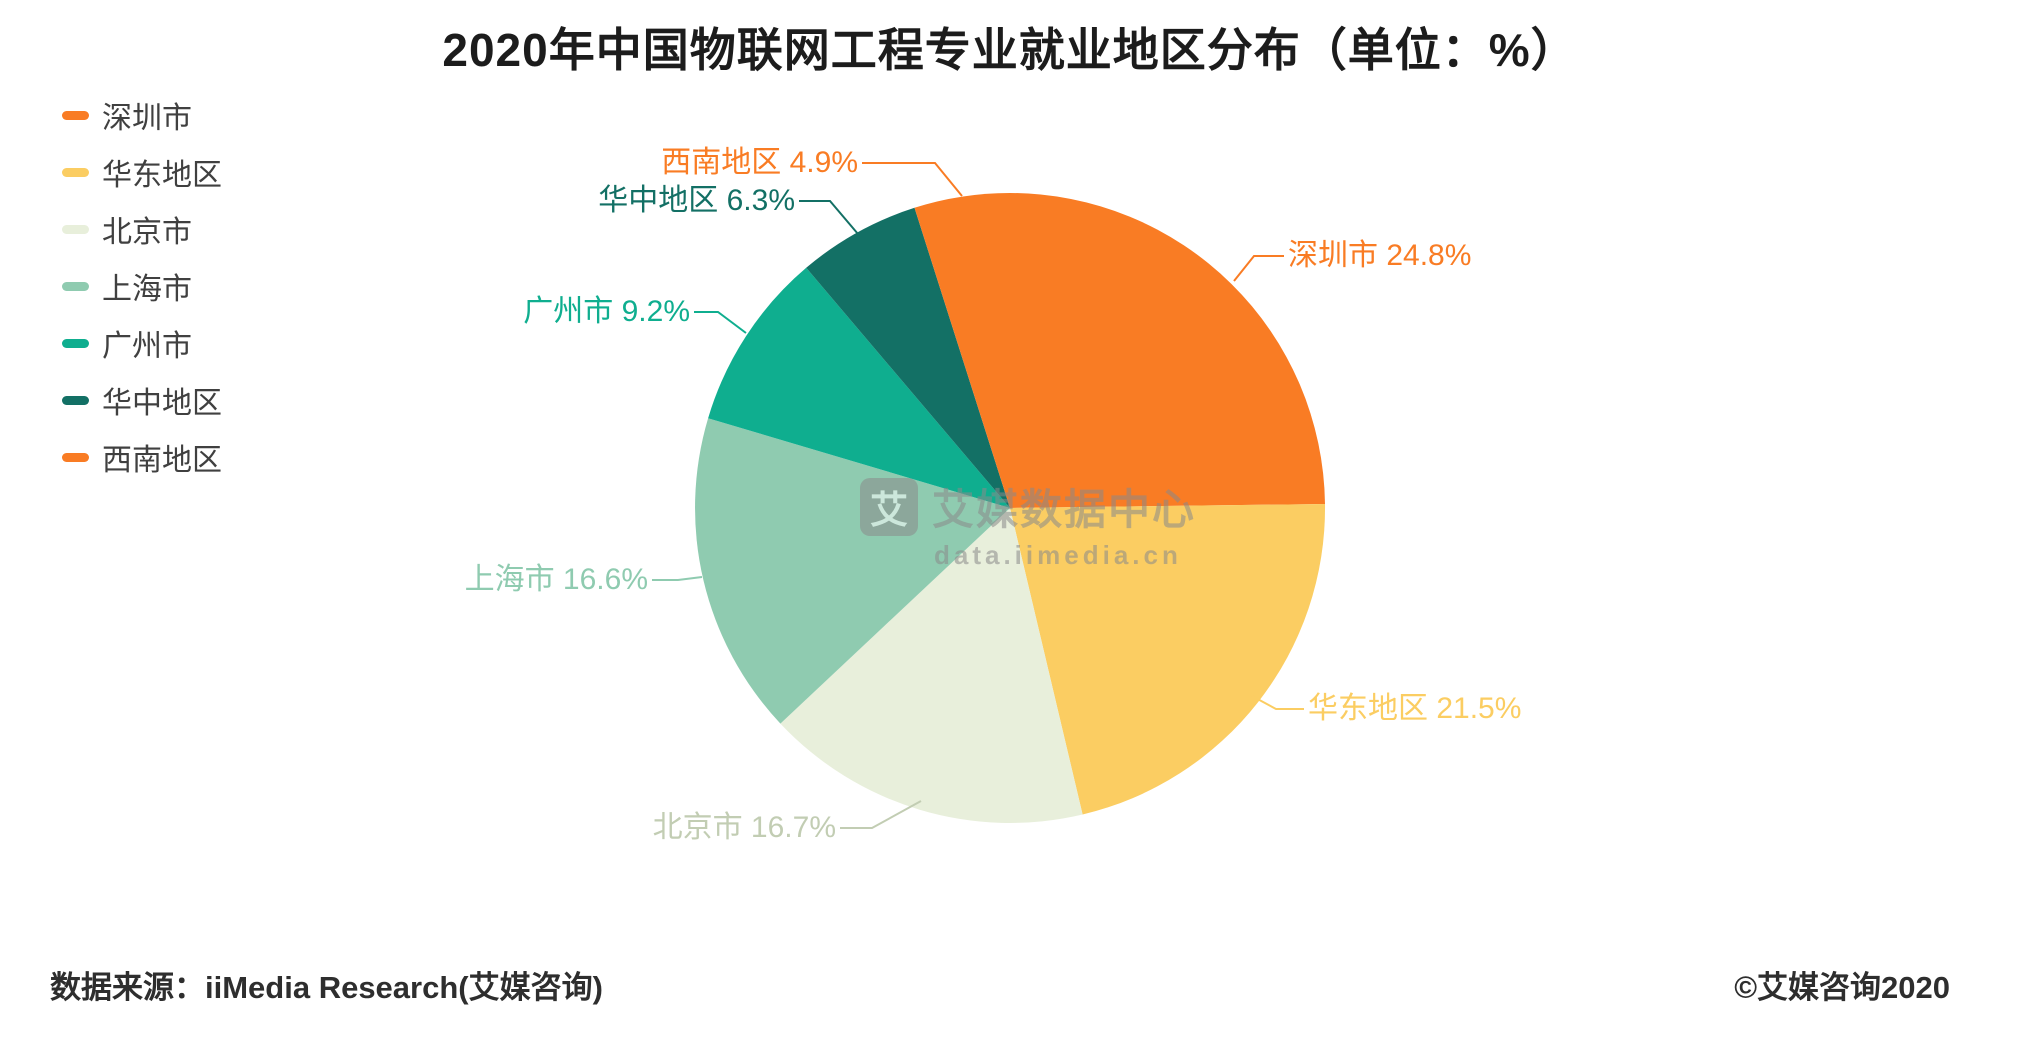 The width and height of the screenshot is (2020, 1040). What do you see at coordinates (606, 311) in the screenshot?
I see `slice-label-广州市: 广州市 9.2%` at bounding box center [606, 311].